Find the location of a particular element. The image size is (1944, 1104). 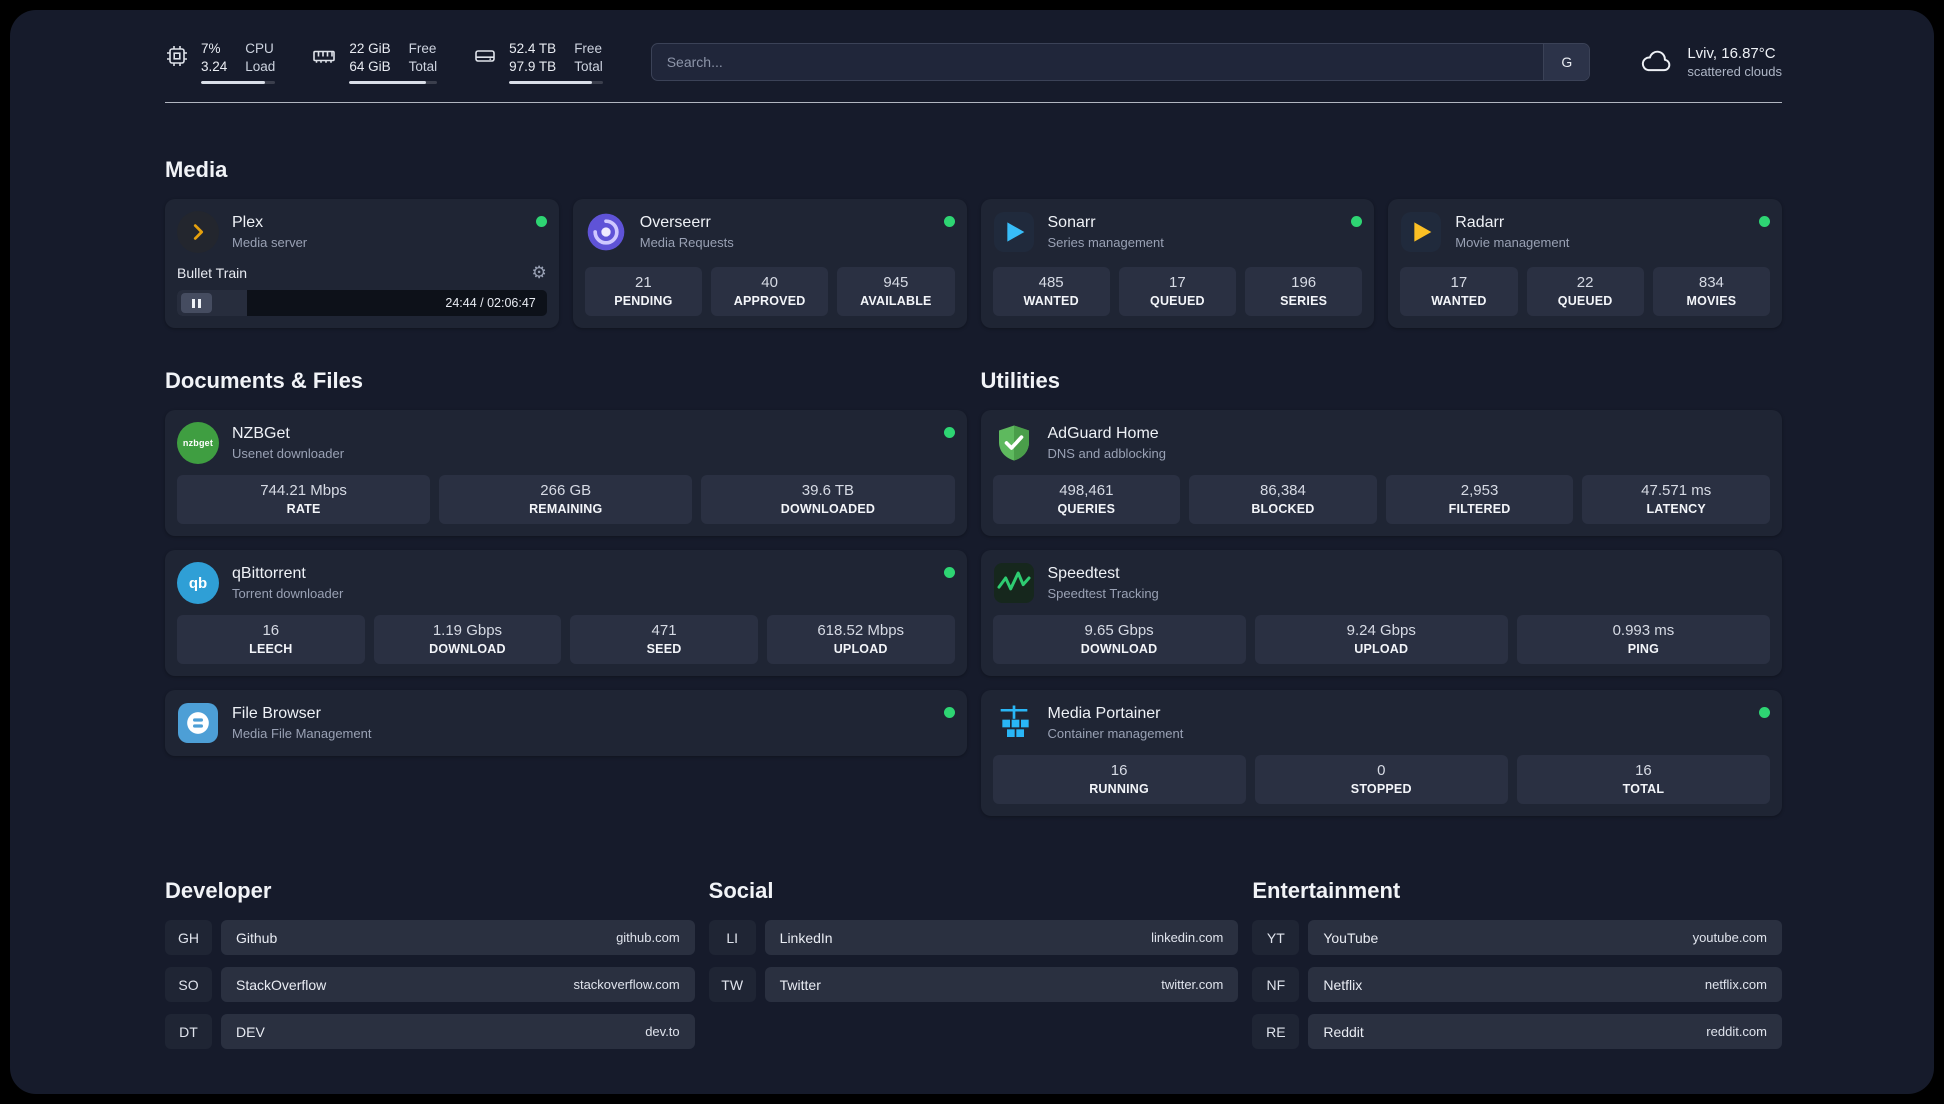

disk-free-label: Free is located at coordinates (588, 48).